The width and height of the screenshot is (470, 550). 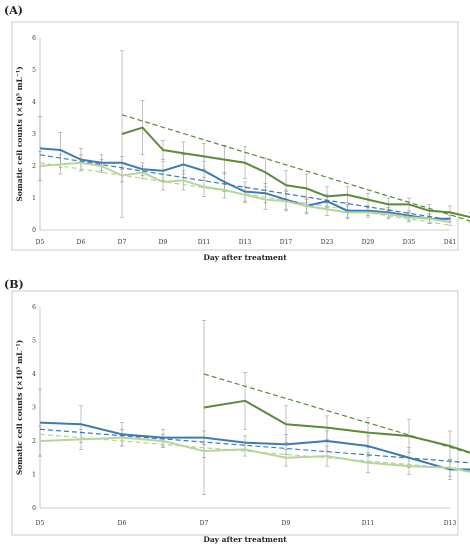 I want to click on error-bar, so click(x=469, y=217).